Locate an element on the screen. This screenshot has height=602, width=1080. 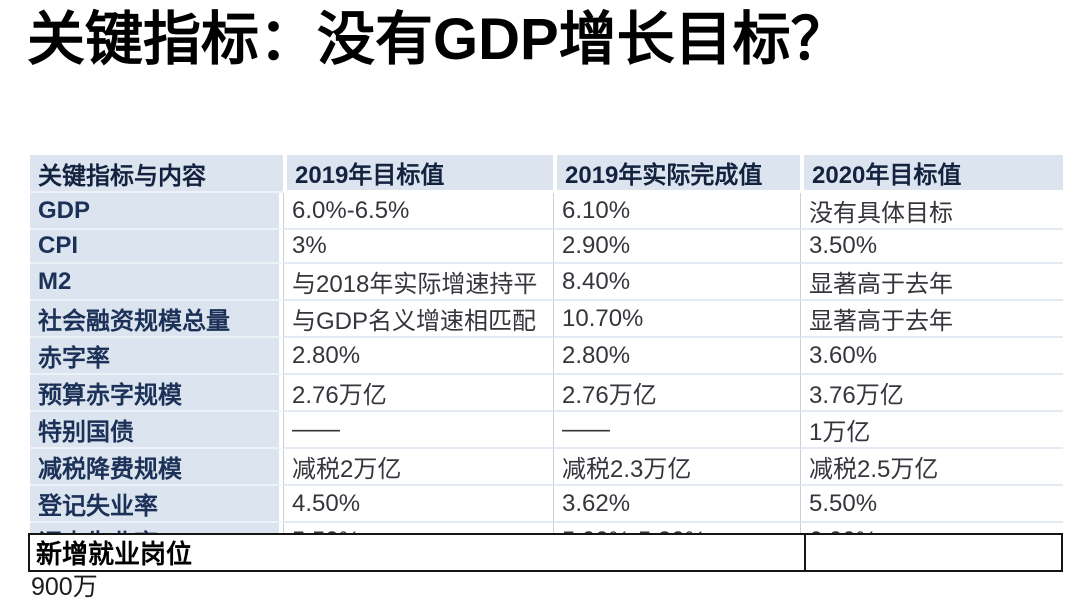
col-header-2019-target: 2019年目标值 is located at coordinates (418, 174).